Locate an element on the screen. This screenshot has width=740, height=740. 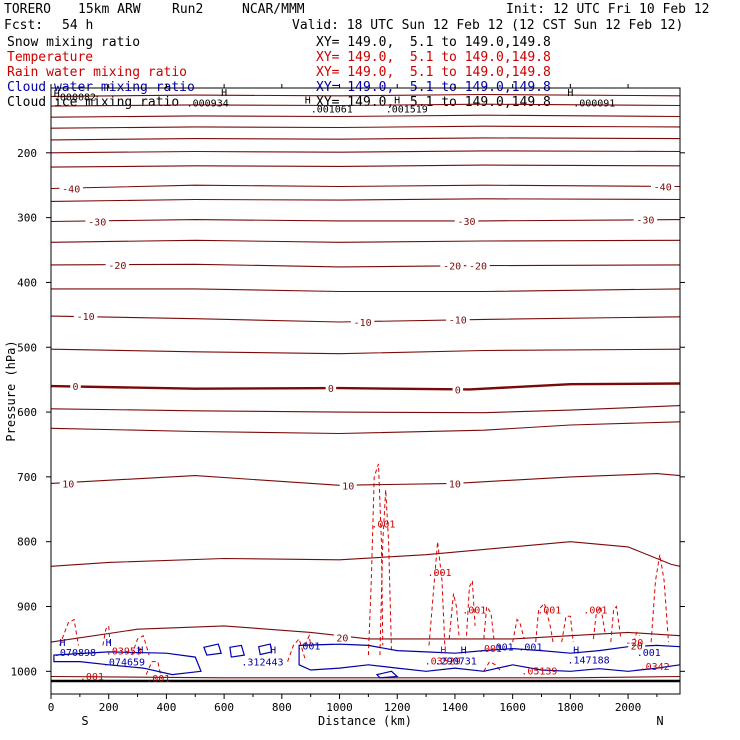
y-tick-label: 600 is located at coordinates (27, 412).